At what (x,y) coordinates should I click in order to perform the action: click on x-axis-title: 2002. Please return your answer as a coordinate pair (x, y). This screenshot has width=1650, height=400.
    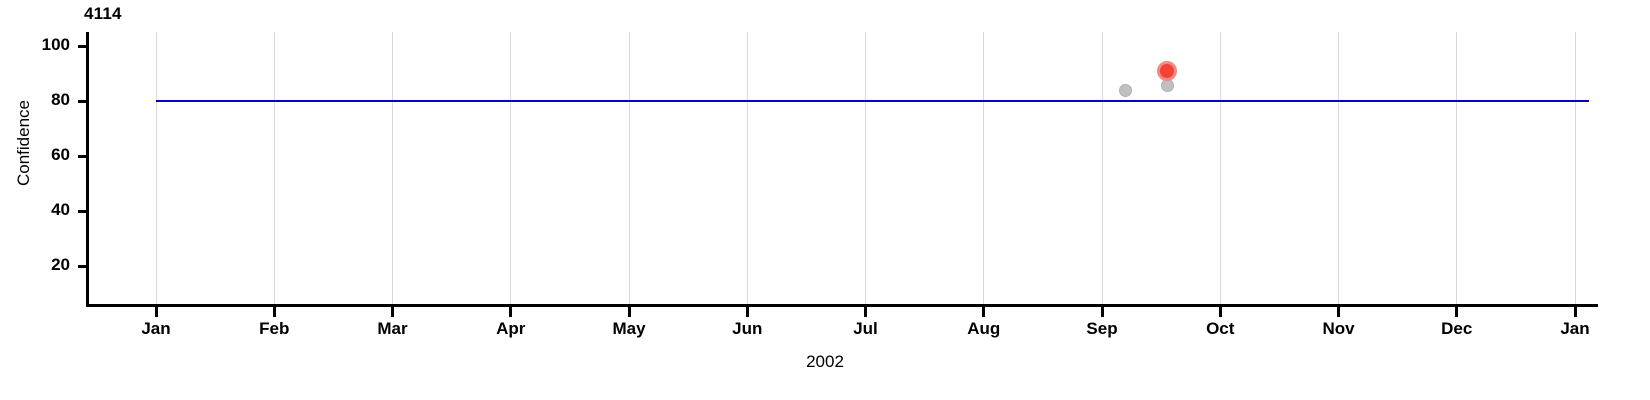
    Looking at the image, I should click on (825, 361).